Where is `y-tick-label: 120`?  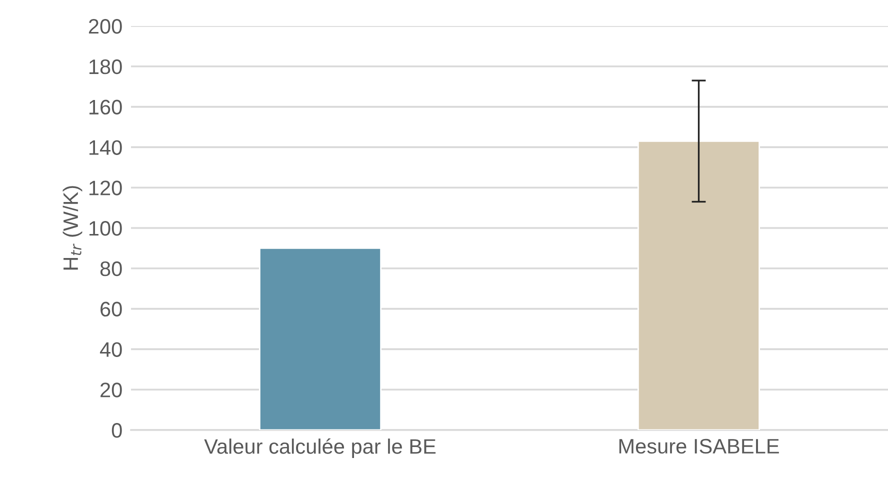
y-tick-label: 120 is located at coordinates (106, 188).